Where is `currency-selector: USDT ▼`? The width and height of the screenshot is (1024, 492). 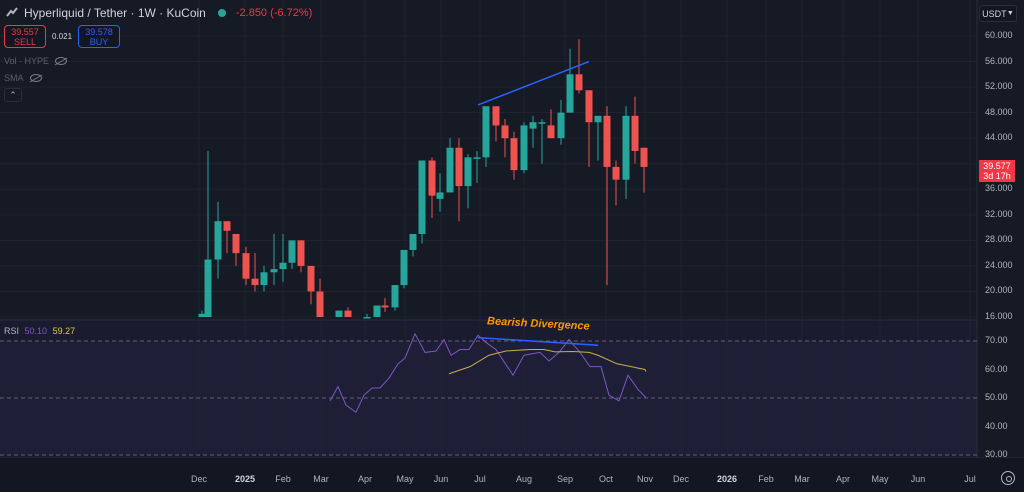 currency-selector: USDT ▼ is located at coordinates (998, 13).